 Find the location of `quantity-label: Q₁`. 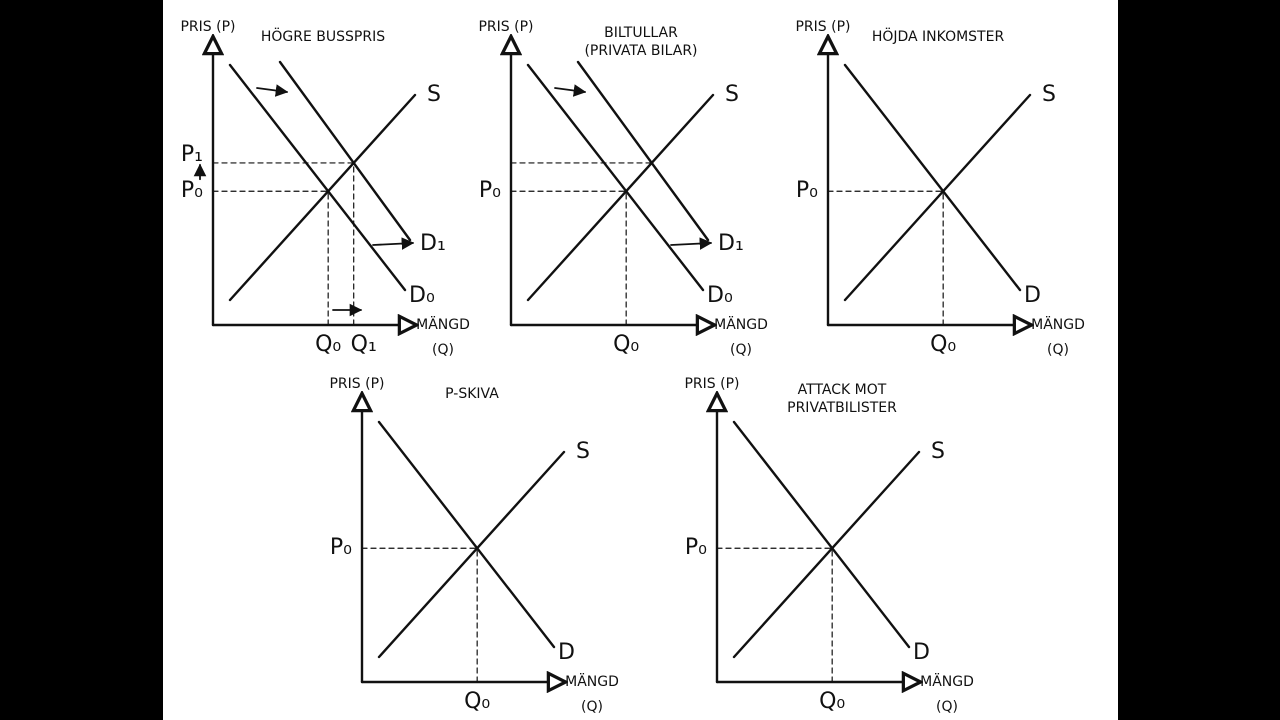

quantity-label: Q₁ is located at coordinates (364, 344).